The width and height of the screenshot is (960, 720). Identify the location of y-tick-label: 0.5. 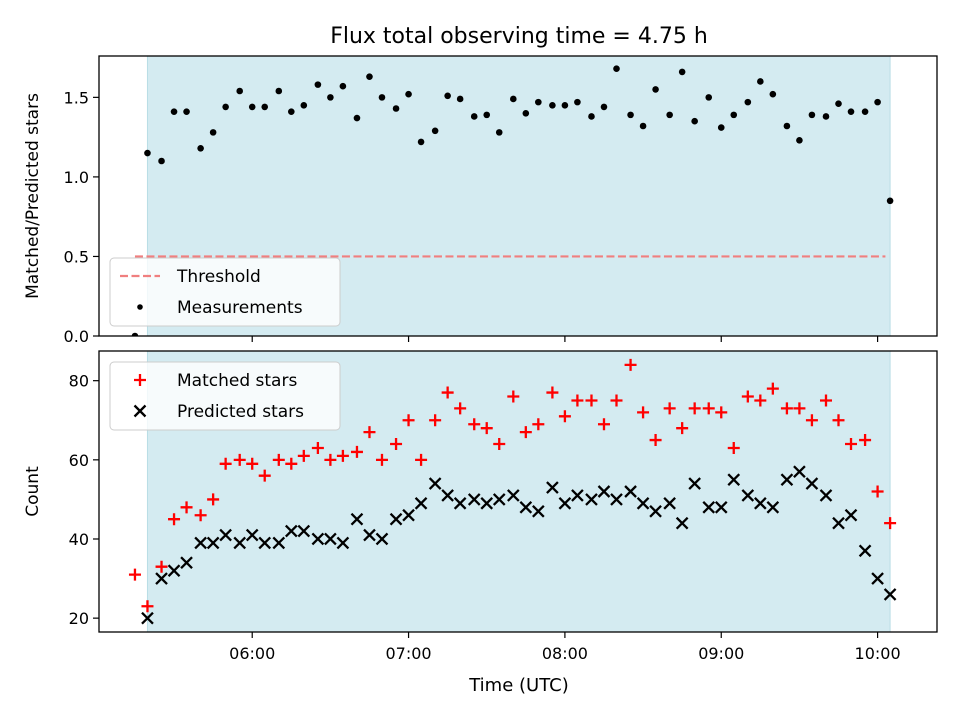
(76, 256).